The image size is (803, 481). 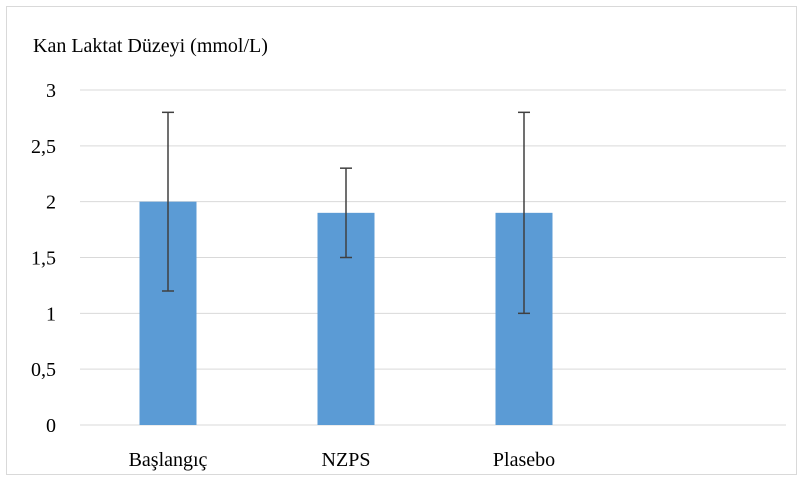 What do you see at coordinates (346, 460) in the screenshot?
I see `x-tick-label: NZPS` at bounding box center [346, 460].